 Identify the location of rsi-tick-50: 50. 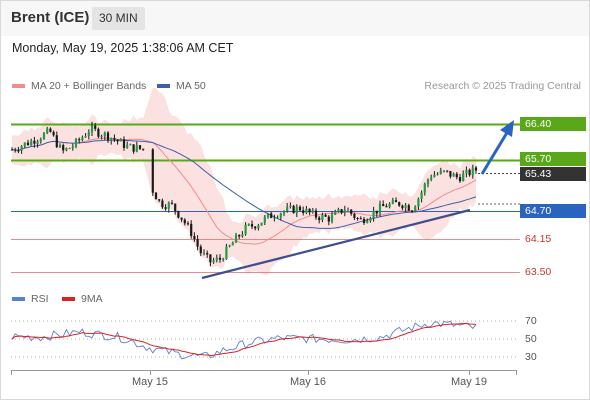
(531, 339).